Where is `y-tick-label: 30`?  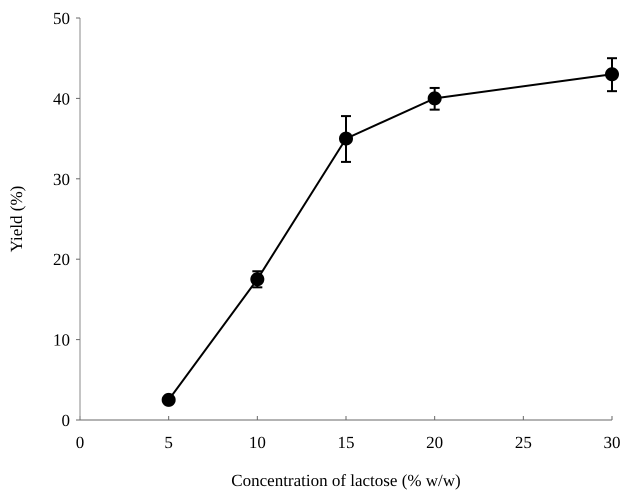
y-tick-label: 30 is located at coordinates (61, 179).